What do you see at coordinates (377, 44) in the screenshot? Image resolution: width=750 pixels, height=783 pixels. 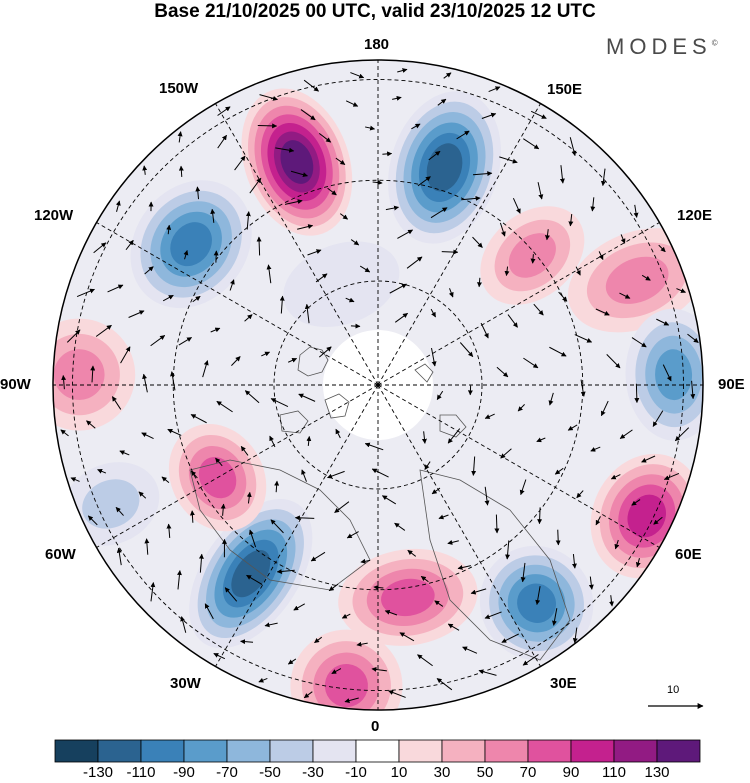 I see `lon-label-180: 180` at bounding box center [377, 44].